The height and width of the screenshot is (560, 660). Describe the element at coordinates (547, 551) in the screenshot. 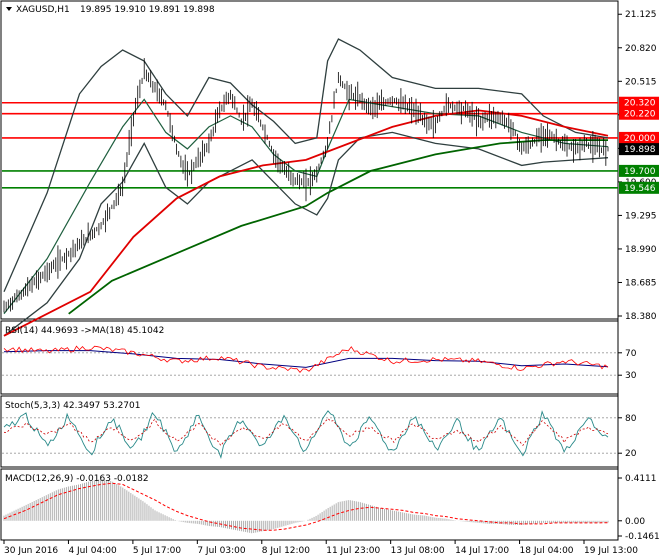

I see `xtick-label: 18 Jul 04:00` at that location.